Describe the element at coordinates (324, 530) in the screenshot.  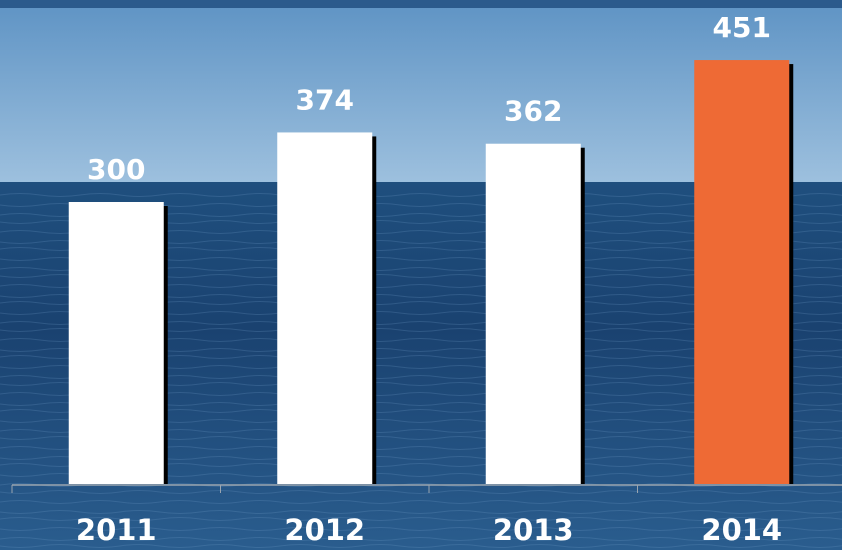
I see `x-tick-label: 2012` at that location.